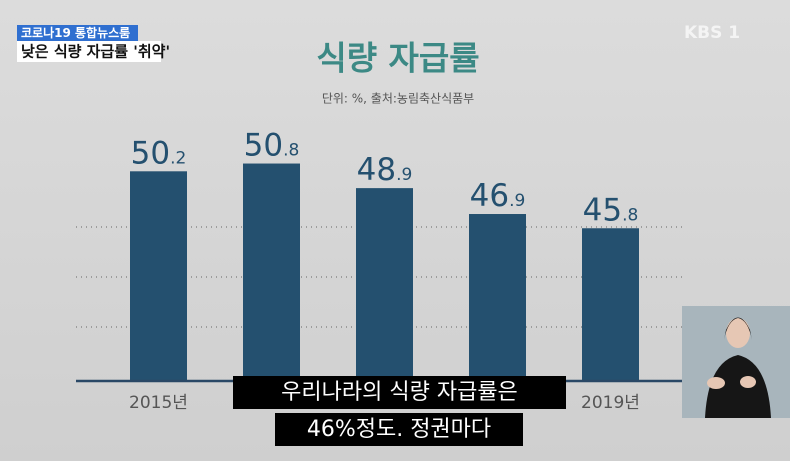 The image size is (790, 461). I want to click on caption: 우리나라의 식량 자급률은, so click(399, 392).